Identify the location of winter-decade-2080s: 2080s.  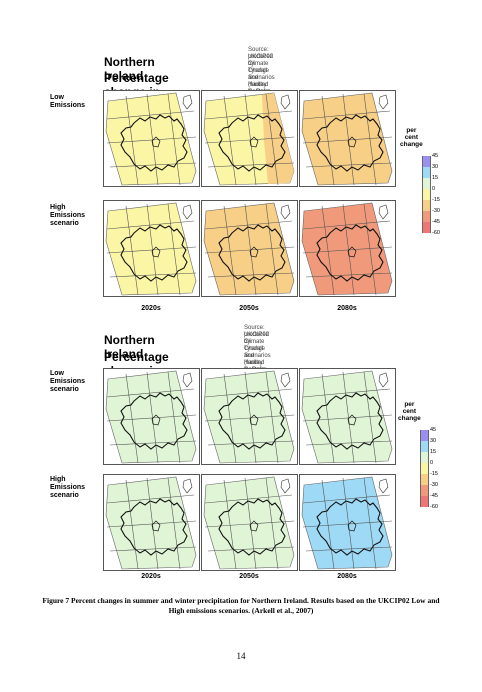
(347, 576).